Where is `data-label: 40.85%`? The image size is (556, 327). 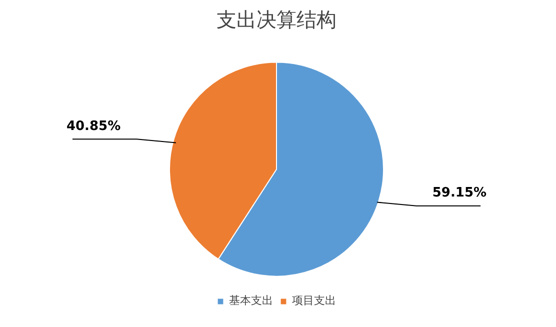 data-label: 40.85% is located at coordinates (93, 126).